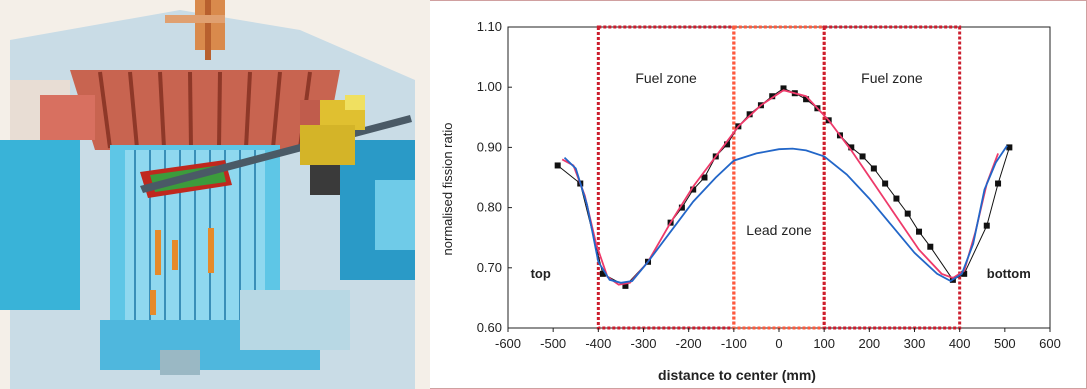 Image resolution: width=1087 pixels, height=389 pixels. Describe the element at coordinates (489, 146) in the screenshot. I see `y-tick-label: 0.90` at that location.